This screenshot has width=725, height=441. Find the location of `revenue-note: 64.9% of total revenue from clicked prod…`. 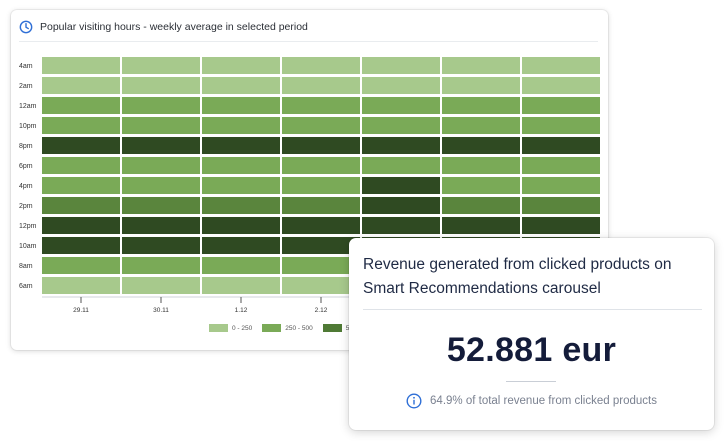

revenue-note: 64.9% of total revenue from clicked prod… is located at coordinates (531, 401).